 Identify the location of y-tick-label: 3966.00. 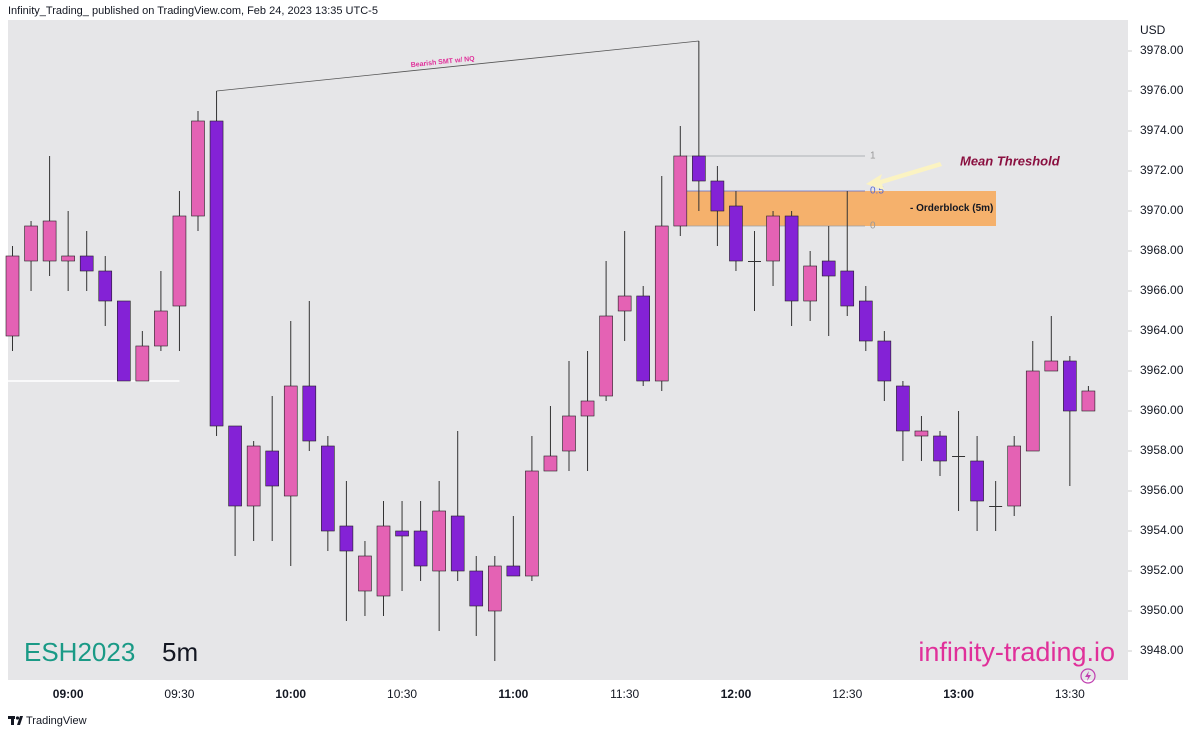
(1162, 290).